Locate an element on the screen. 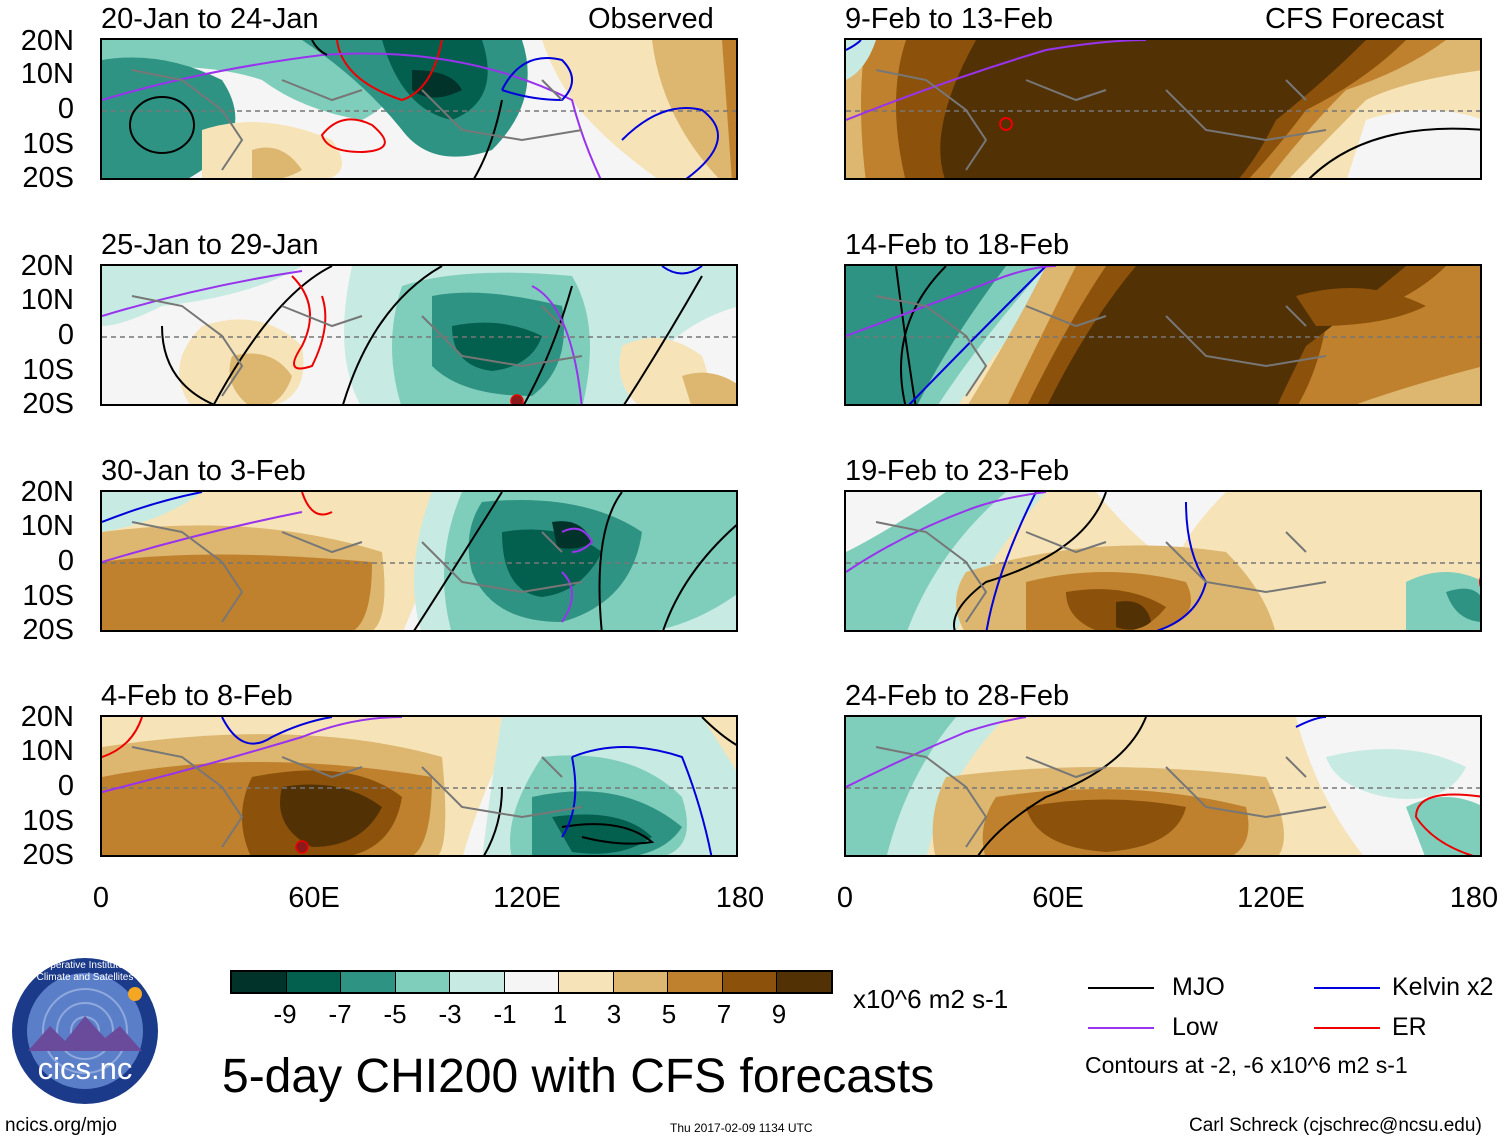 This screenshot has width=1510, height=1142. footer-url: ncics.org/mjo is located at coordinates (61, 1125).